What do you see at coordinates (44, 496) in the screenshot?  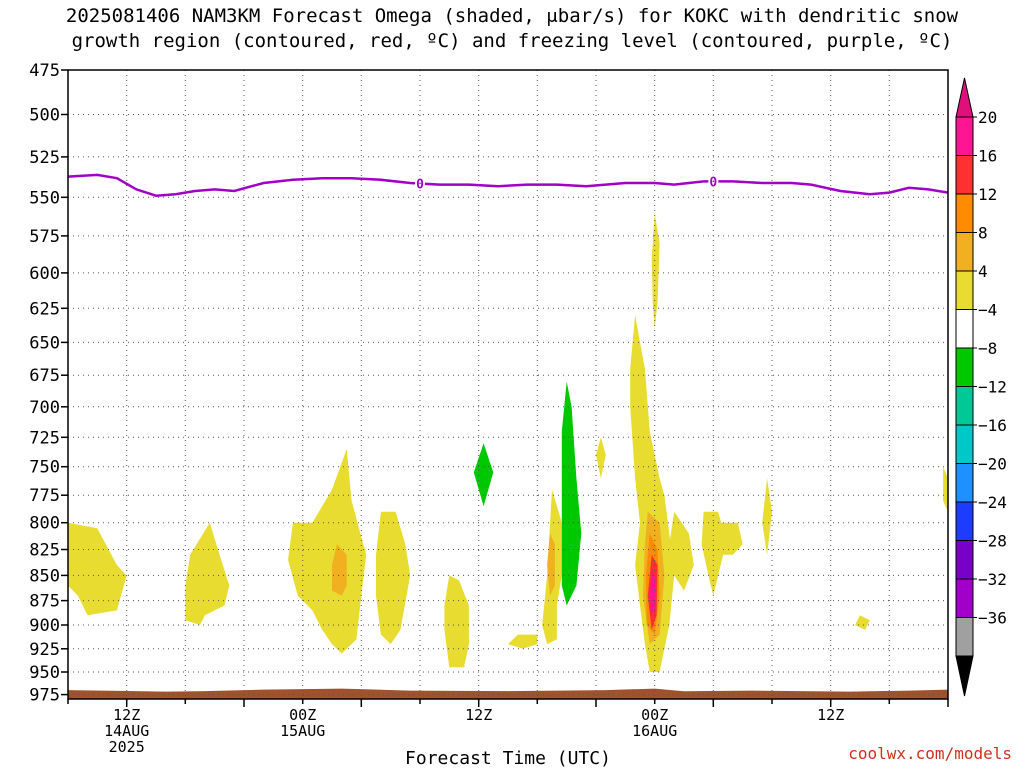 I see `y-tick-label: 775` at bounding box center [44, 496].